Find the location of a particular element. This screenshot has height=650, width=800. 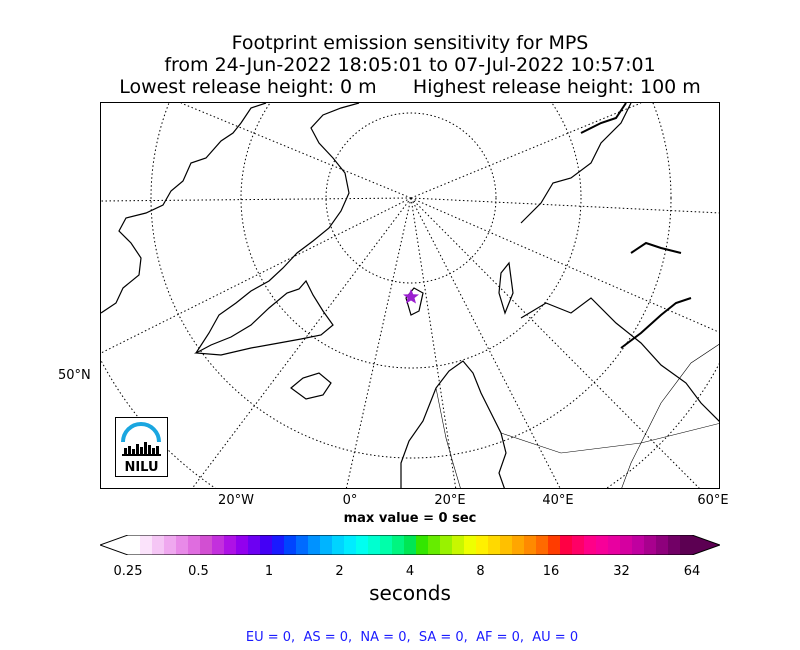

rivers is located at coordinates (636, 226).